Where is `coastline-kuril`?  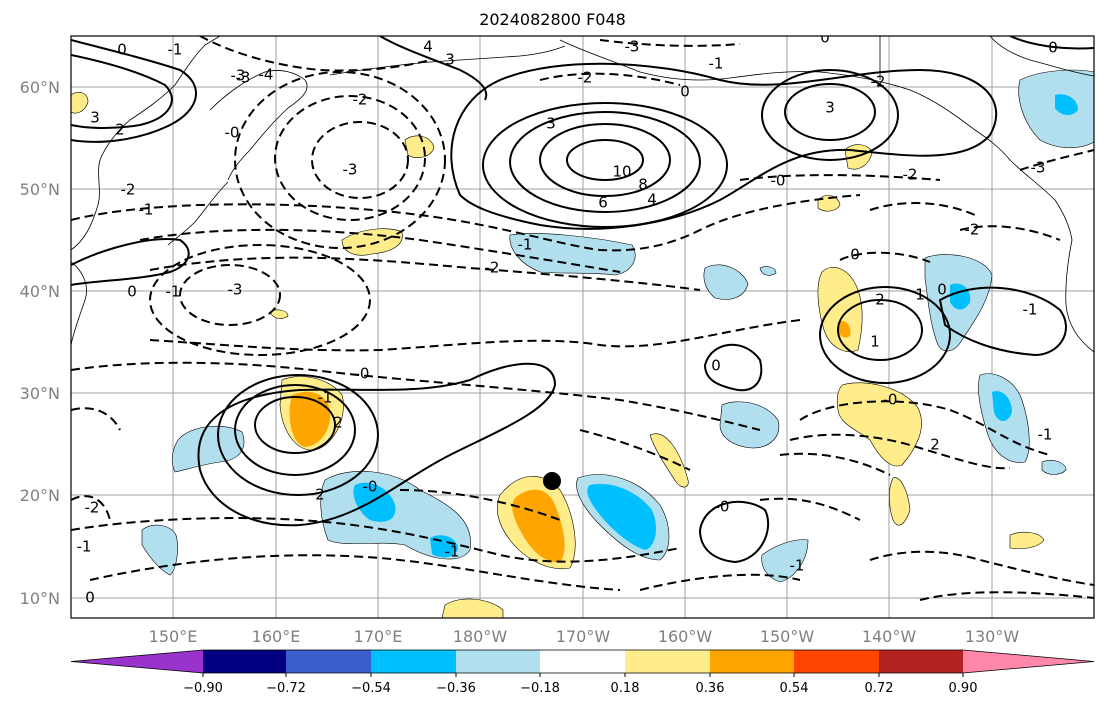
coastline-kuril is located at coordinates (198, 213).